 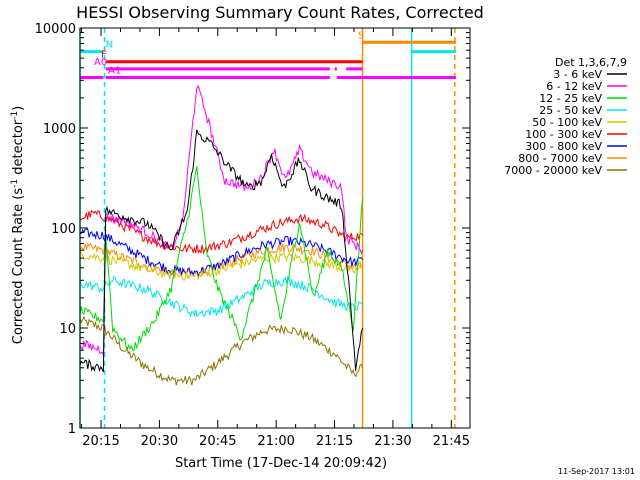 I want to click on x-tick-label: 21:30, so click(x=392, y=441).